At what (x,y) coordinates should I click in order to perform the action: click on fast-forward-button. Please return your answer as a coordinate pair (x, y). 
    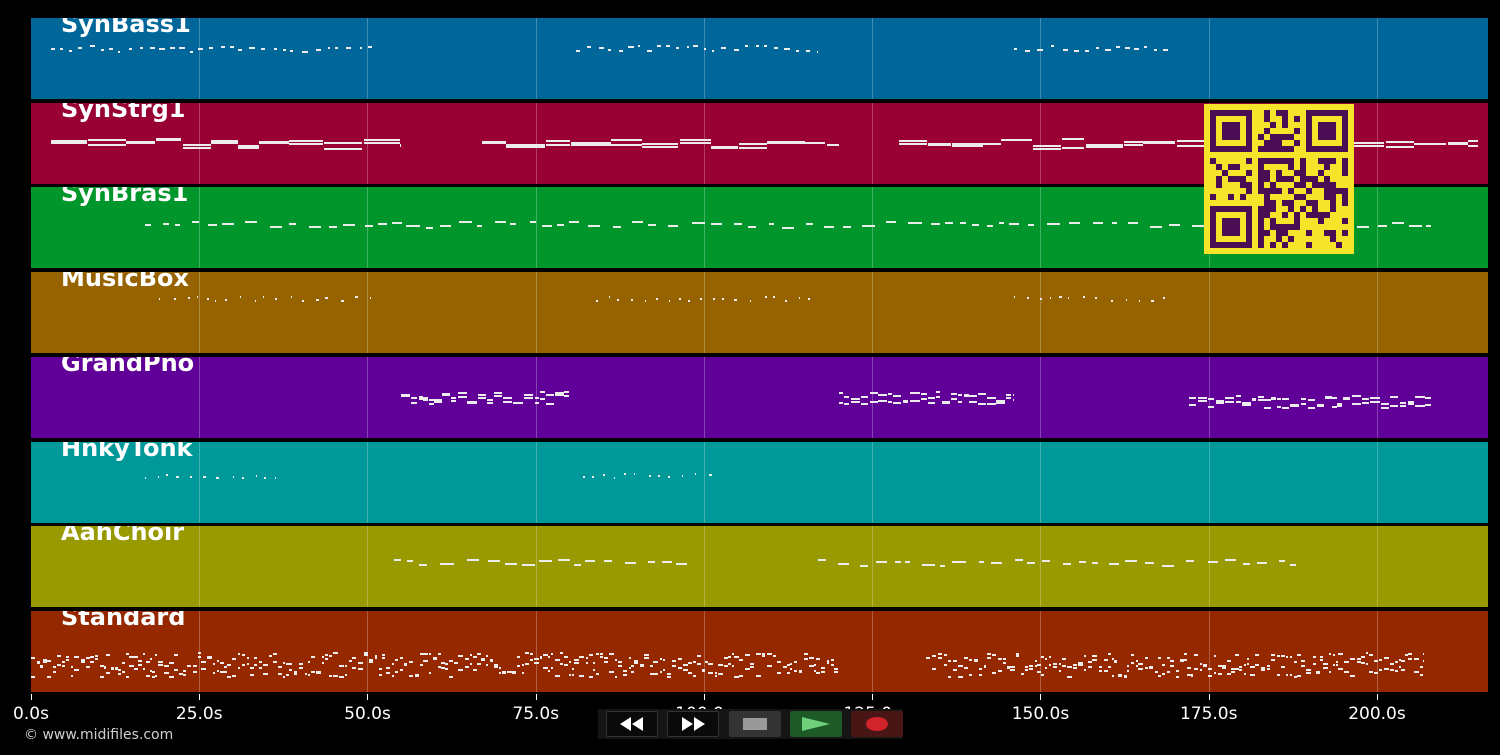
    Looking at the image, I should click on (693, 724).